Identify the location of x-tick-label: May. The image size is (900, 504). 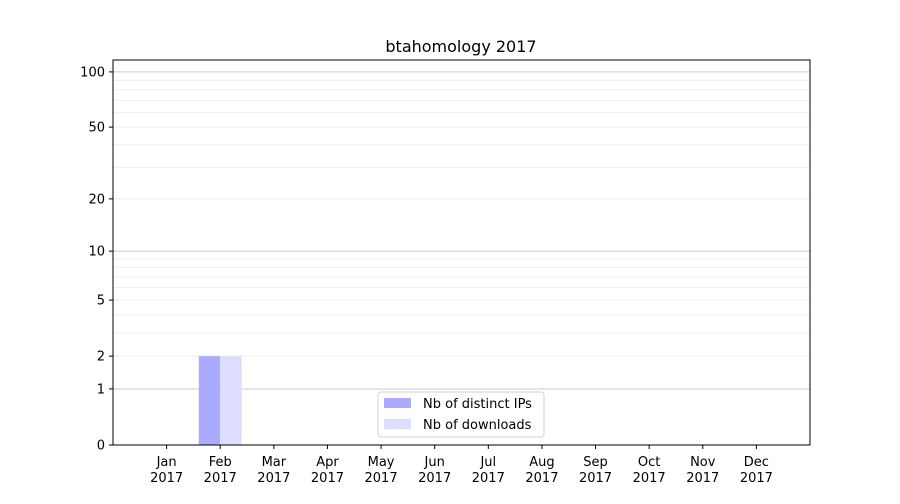
(381, 462).